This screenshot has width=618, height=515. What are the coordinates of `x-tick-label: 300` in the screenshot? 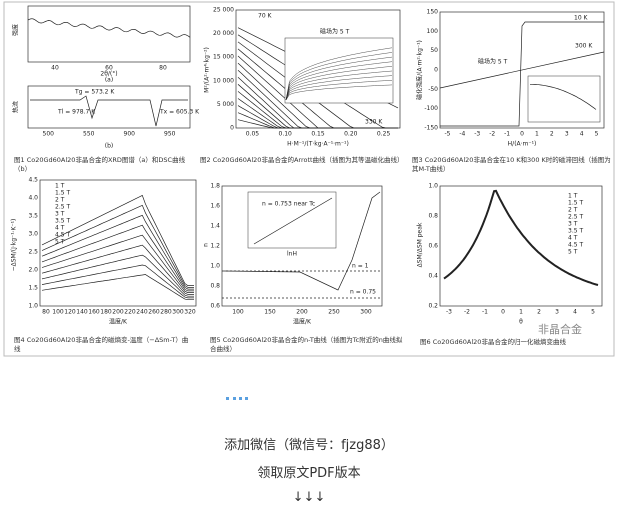 It's located at (366, 312).